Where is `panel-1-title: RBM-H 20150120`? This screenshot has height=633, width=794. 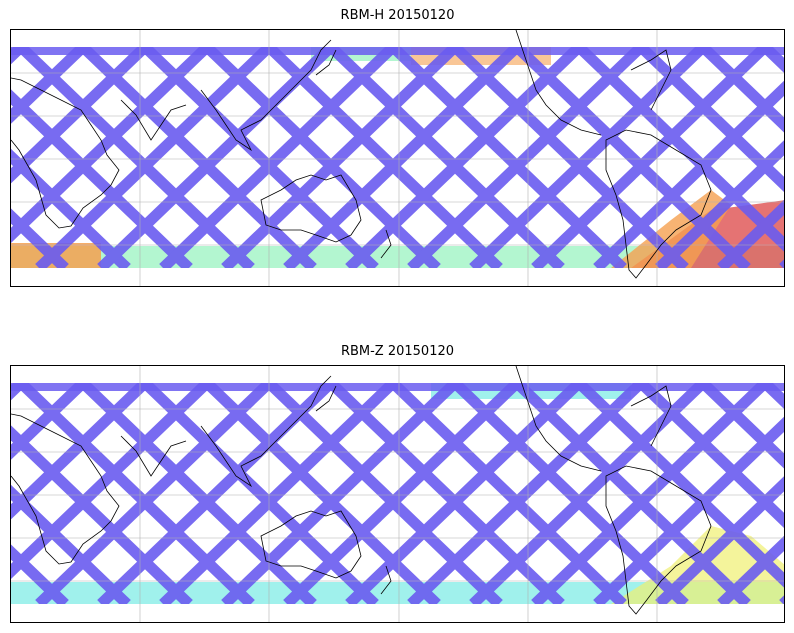 panel-1-title: RBM-H 20150120 is located at coordinates (397, 15).